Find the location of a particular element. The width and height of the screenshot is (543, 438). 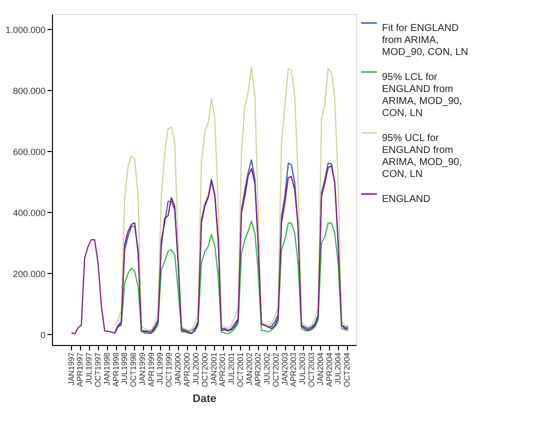

x-tick-label: JAN2000 is located at coordinates (178, 369).